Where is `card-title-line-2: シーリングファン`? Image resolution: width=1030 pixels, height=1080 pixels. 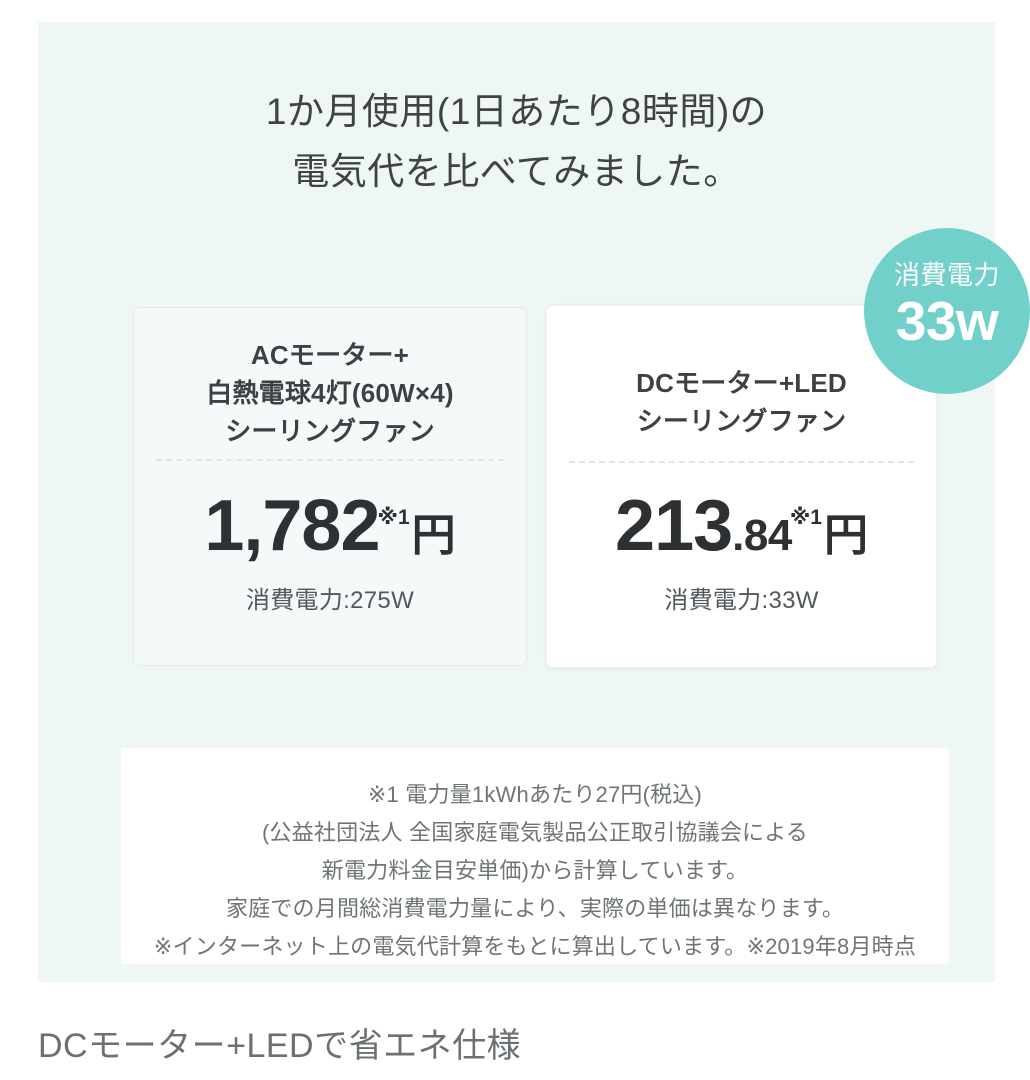
card-title-line-2: シーリングファン is located at coordinates (741, 421).